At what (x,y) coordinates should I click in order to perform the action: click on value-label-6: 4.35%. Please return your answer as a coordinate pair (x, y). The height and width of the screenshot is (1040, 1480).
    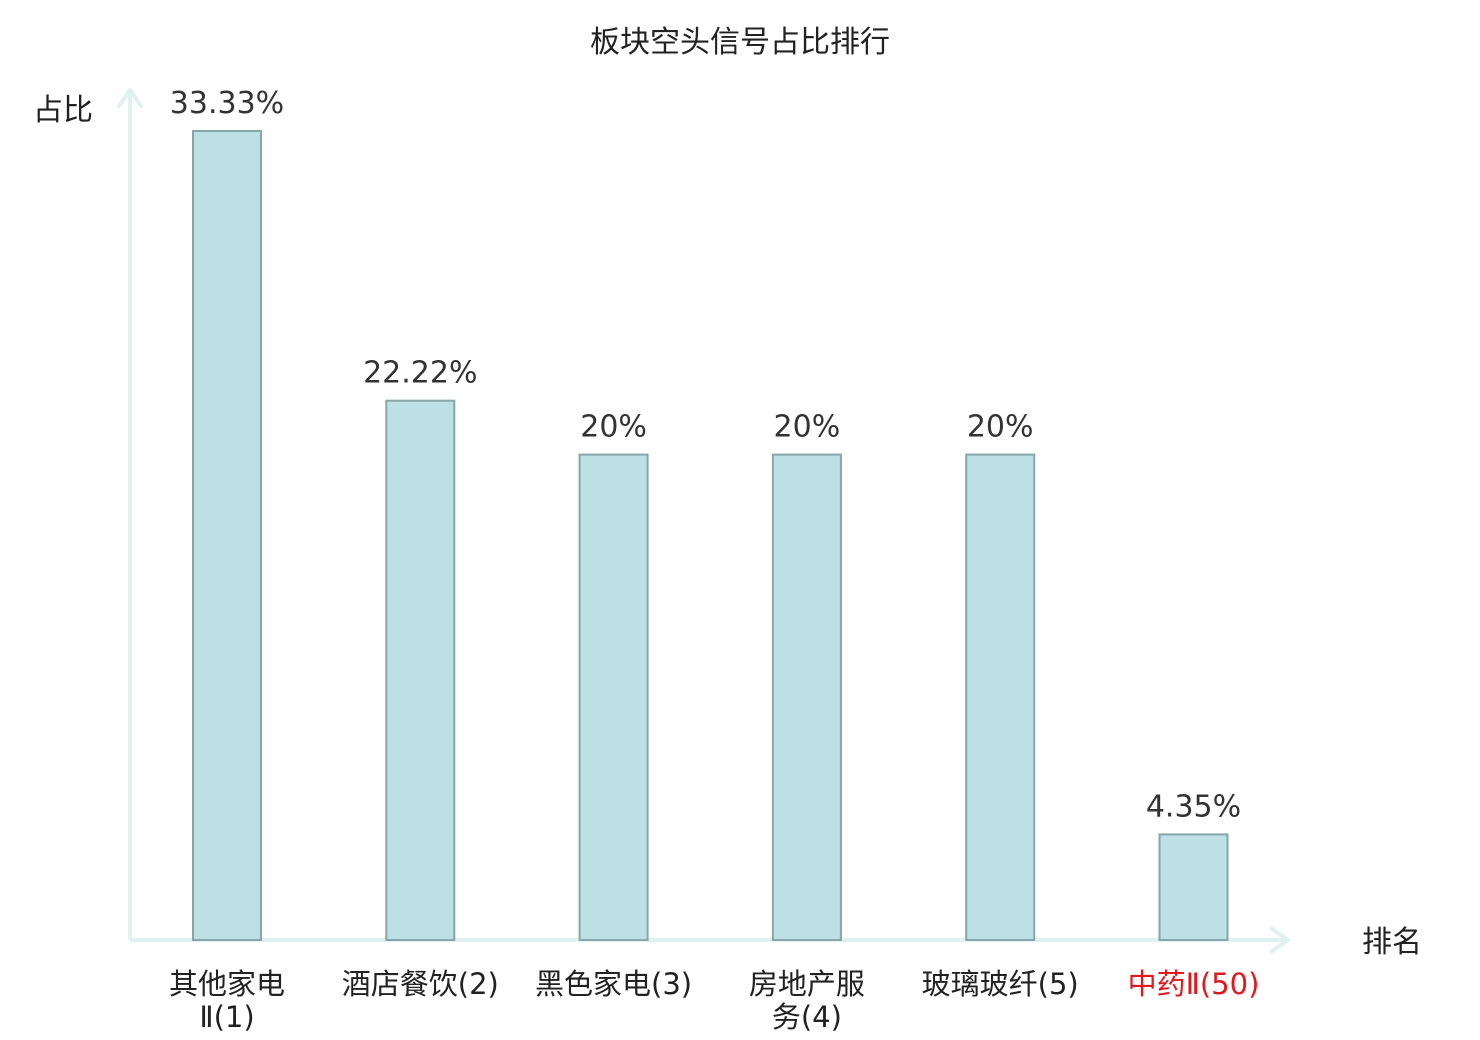
    Looking at the image, I should click on (1193, 806).